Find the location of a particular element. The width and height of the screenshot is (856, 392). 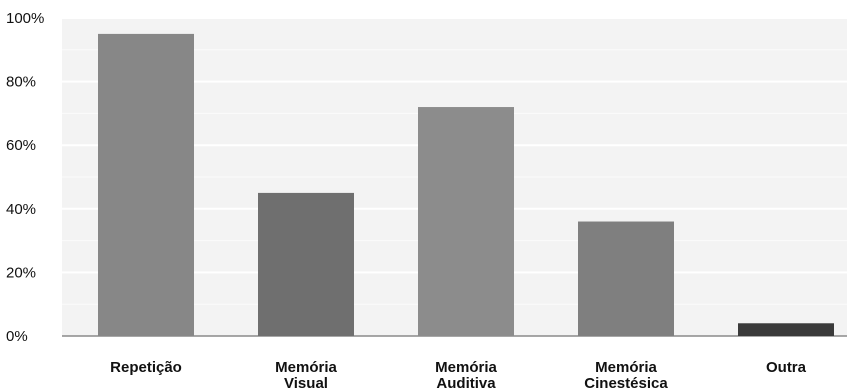

x-category-label: Outra is located at coordinates (786, 367).